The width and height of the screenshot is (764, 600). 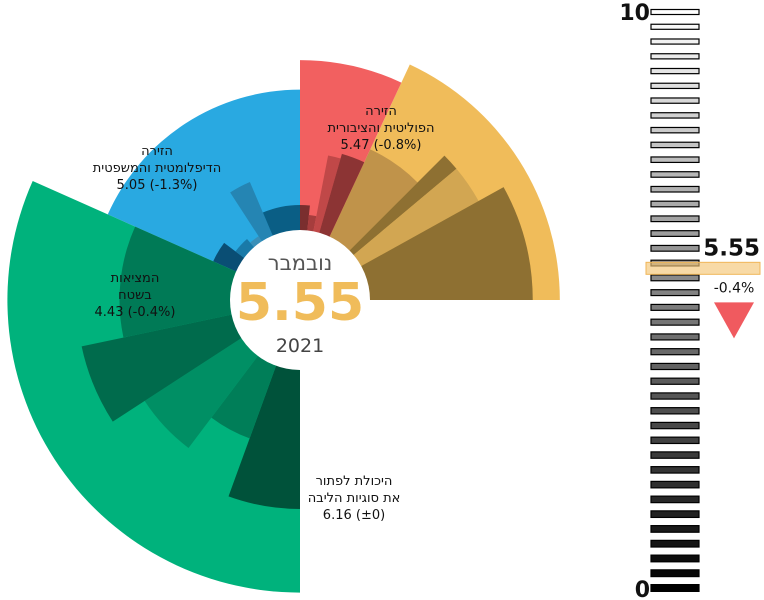 I want to click on sector-value-label: 5.05 (-1.3%), so click(x=157, y=185).